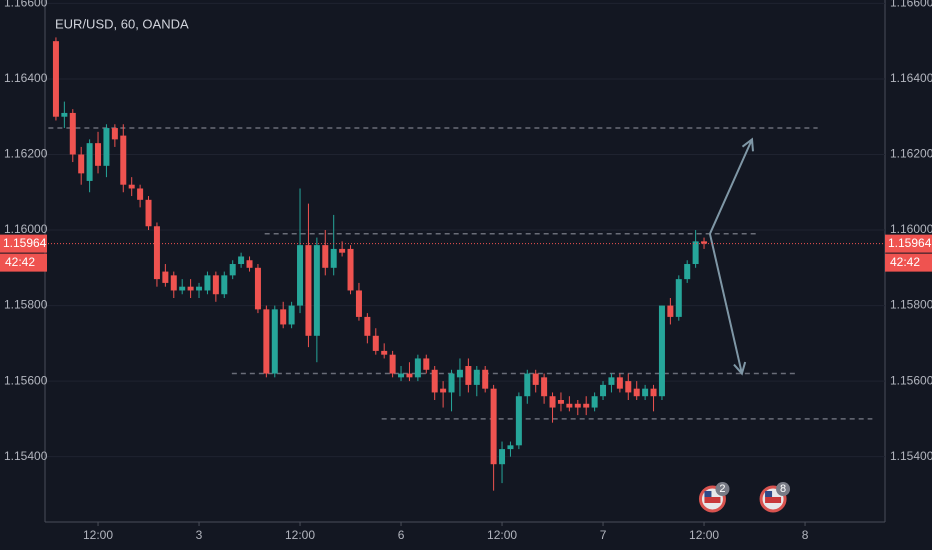 The height and width of the screenshot is (550, 932). I want to click on price-tag, so click(23, 243).